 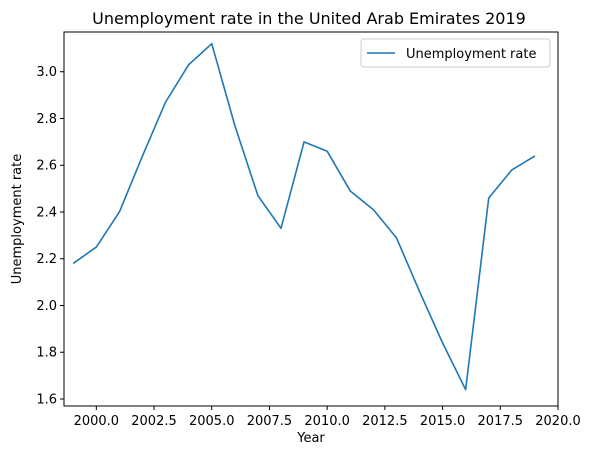 What do you see at coordinates (46, 353) in the screenshot?
I see `y-tick-label: 1.8` at bounding box center [46, 353].